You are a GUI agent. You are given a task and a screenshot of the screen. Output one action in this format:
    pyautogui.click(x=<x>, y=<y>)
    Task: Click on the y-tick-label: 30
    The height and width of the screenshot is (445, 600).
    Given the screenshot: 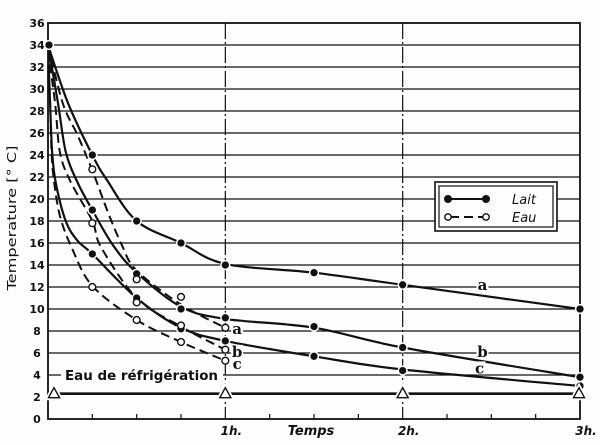 What is the action you would take?
    pyautogui.click(x=37, y=89)
    